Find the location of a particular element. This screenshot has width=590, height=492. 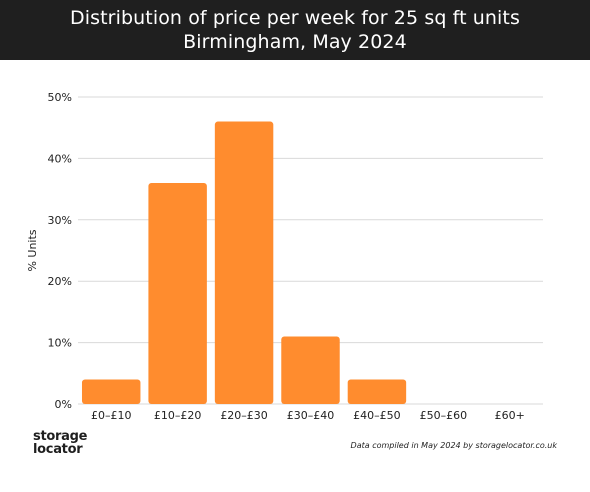

y-tick-label: 20% is located at coordinates (60, 281).